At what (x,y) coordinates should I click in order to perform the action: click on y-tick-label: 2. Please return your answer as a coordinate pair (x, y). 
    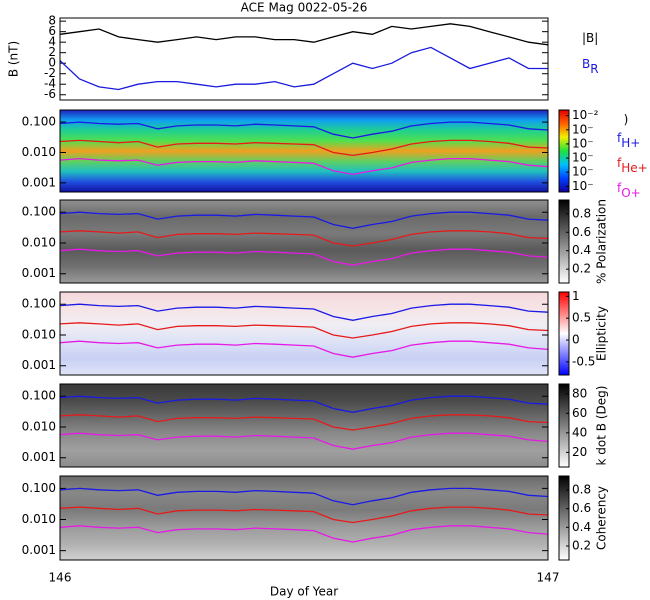
    Looking at the image, I should click on (52, 52).